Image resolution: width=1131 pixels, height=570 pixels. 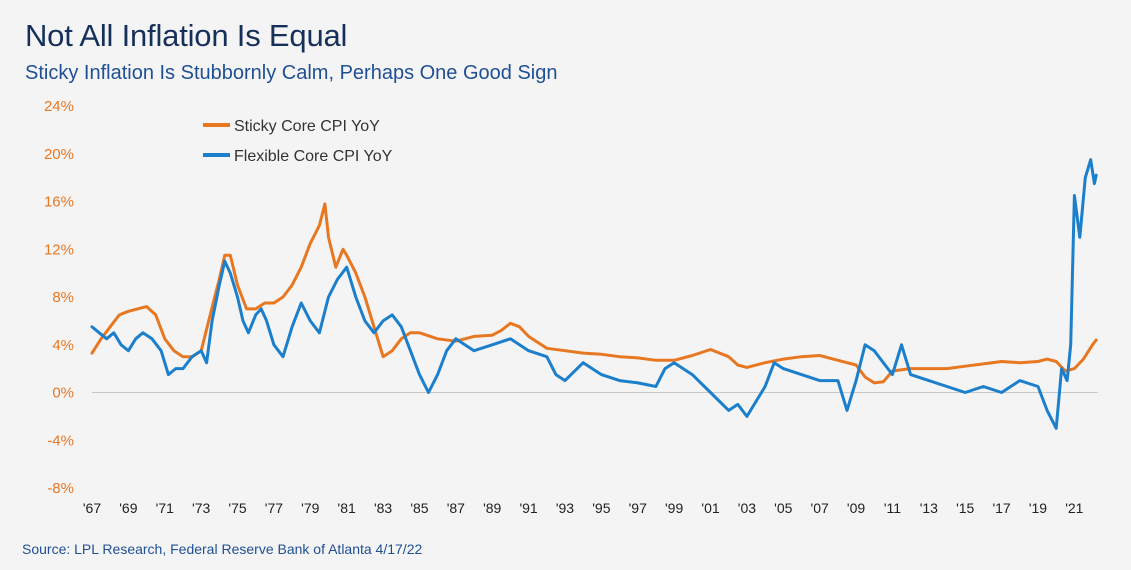 I want to click on x-tick-label: '97, so click(x=638, y=508).